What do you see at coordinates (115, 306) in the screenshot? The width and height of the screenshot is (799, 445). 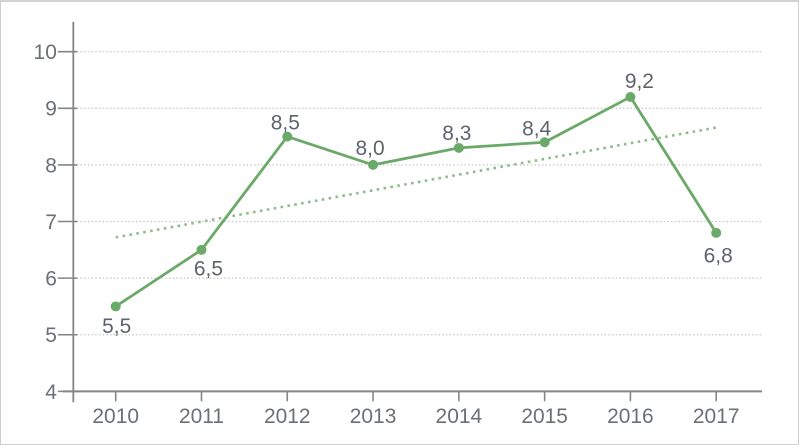 I see `data-point-marker-2010` at bounding box center [115, 306].